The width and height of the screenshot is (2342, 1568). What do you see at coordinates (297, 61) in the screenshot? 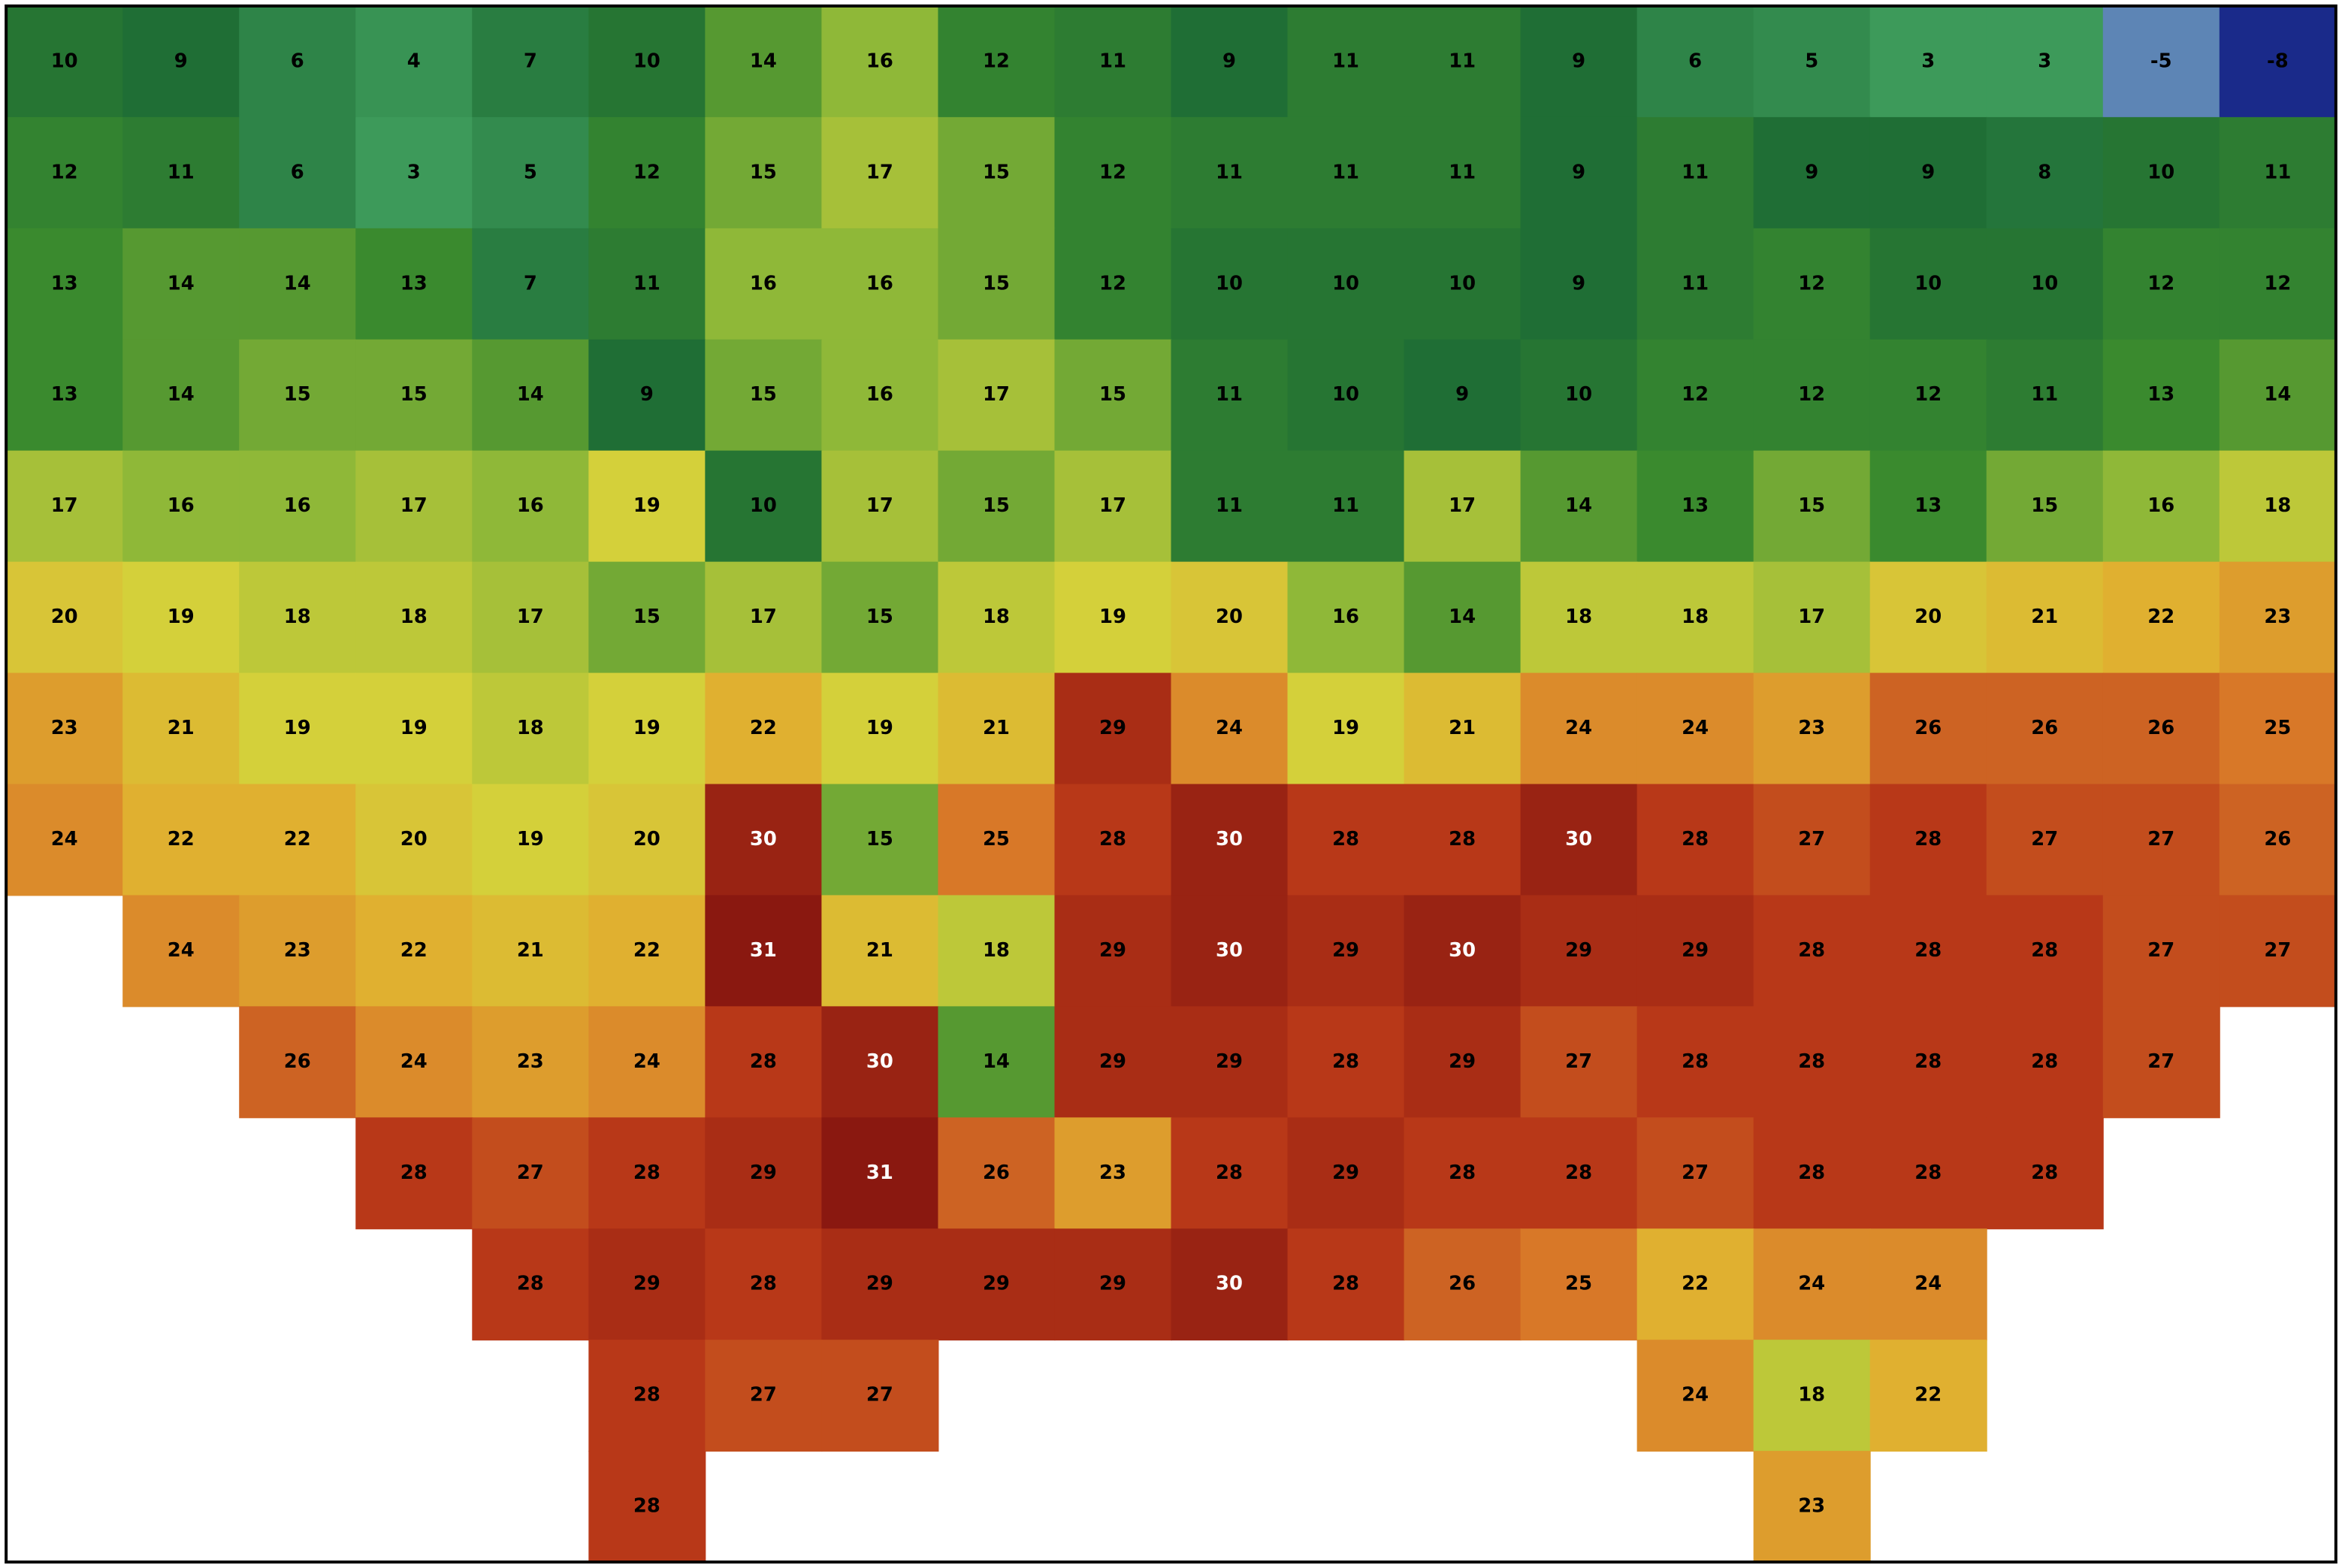
I see `temperature-label: 6` at bounding box center [297, 61].